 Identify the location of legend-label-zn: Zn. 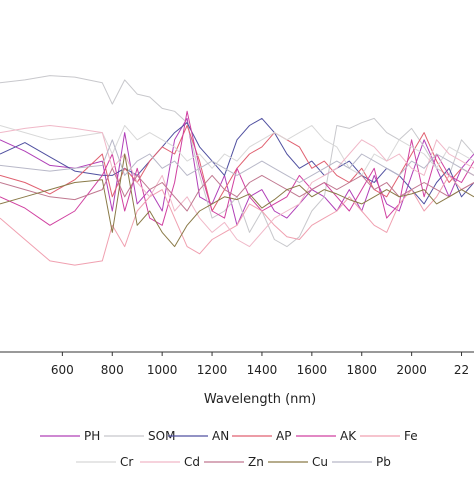
(256, 462).